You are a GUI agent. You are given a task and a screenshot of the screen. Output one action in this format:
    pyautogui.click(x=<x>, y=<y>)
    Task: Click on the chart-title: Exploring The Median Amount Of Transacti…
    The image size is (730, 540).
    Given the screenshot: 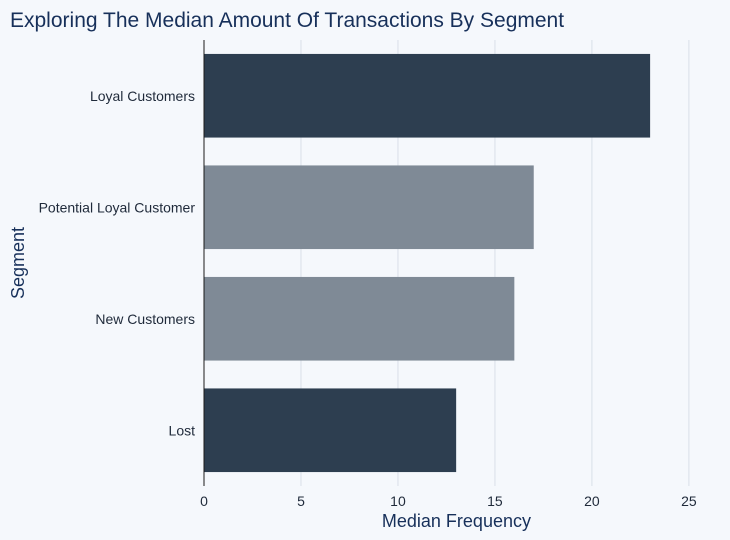 What is the action you would take?
    pyautogui.click(x=287, y=20)
    